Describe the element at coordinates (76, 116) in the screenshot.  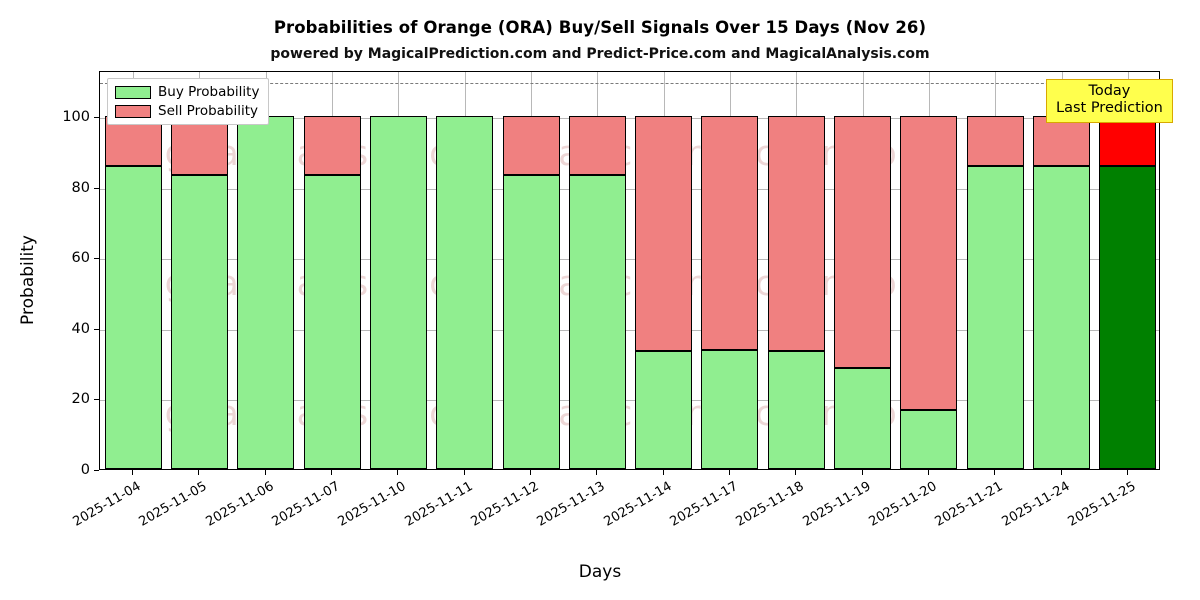
I see `y-tick-label: 100` at that location.